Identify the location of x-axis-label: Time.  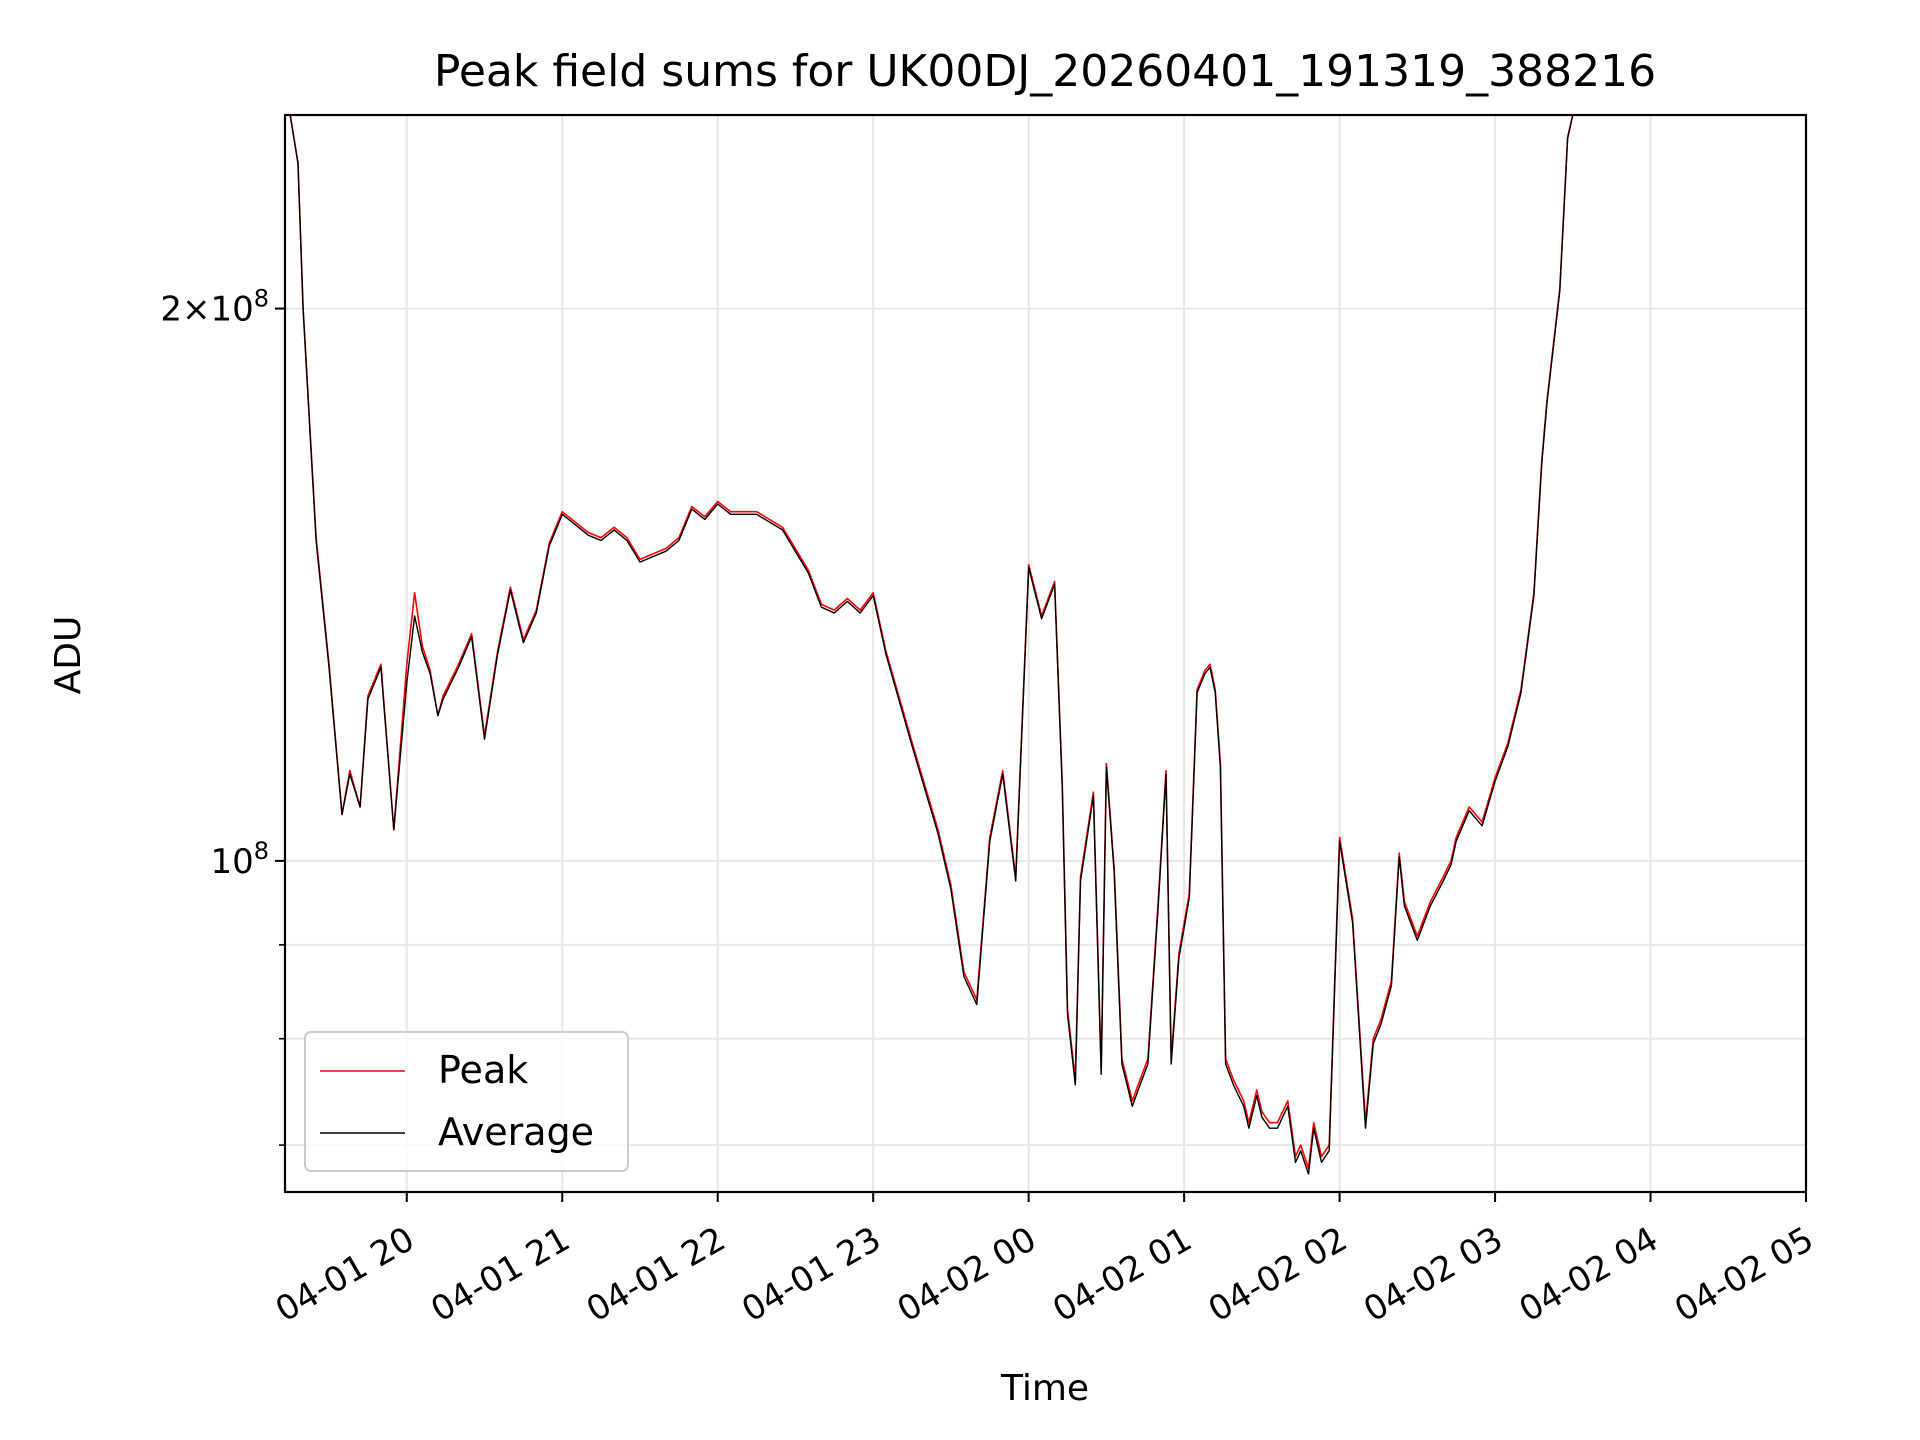
(1044, 1388).